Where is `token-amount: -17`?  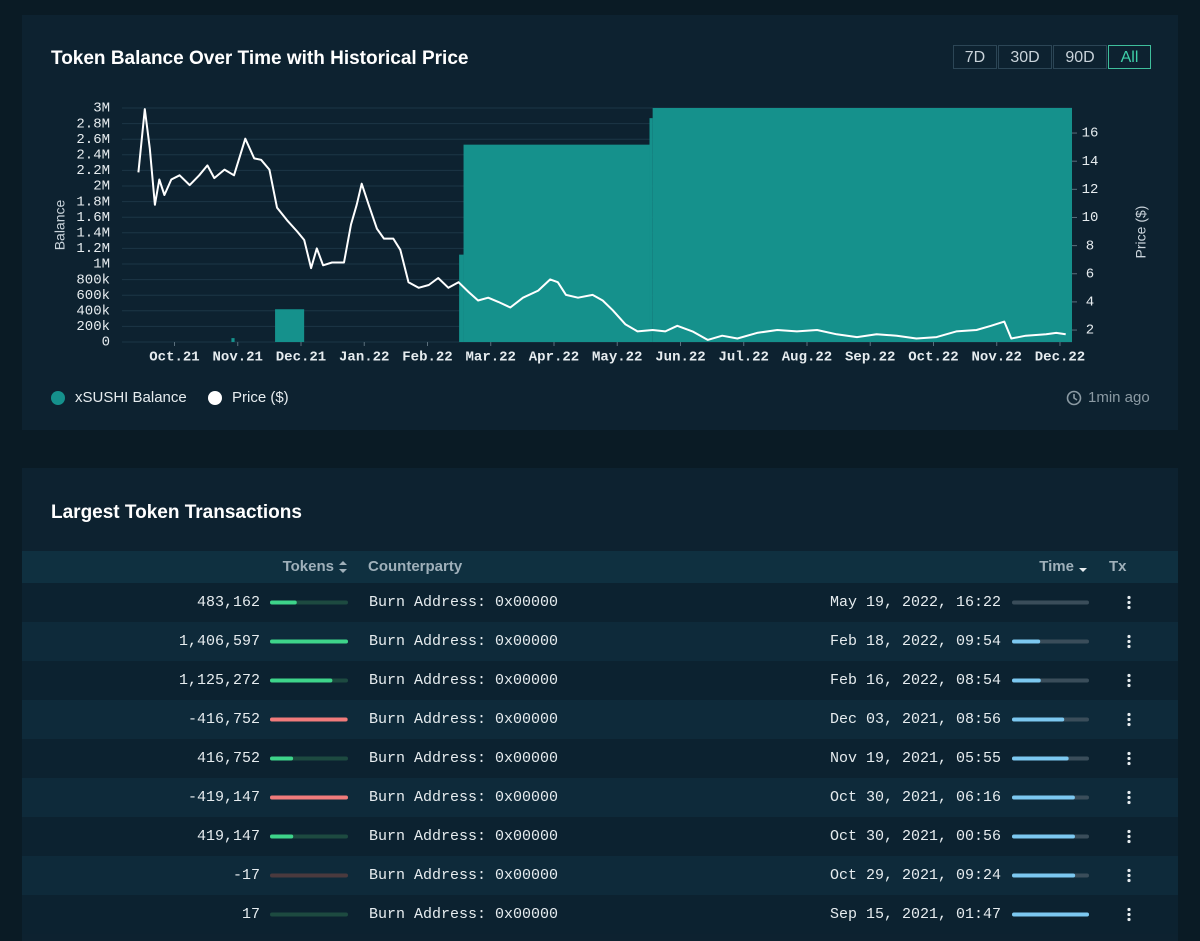 token-amount: -17 is located at coordinates (246, 875).